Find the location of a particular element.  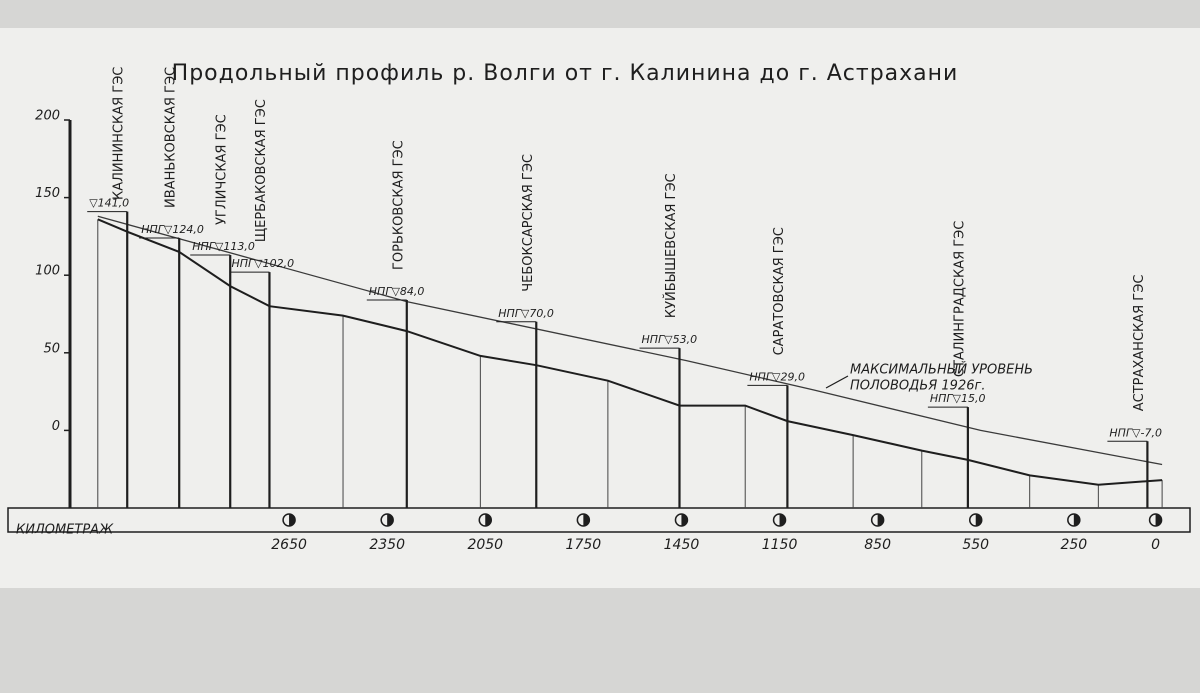

x-tick-label: 2650 is located at coordinates (289, 545).